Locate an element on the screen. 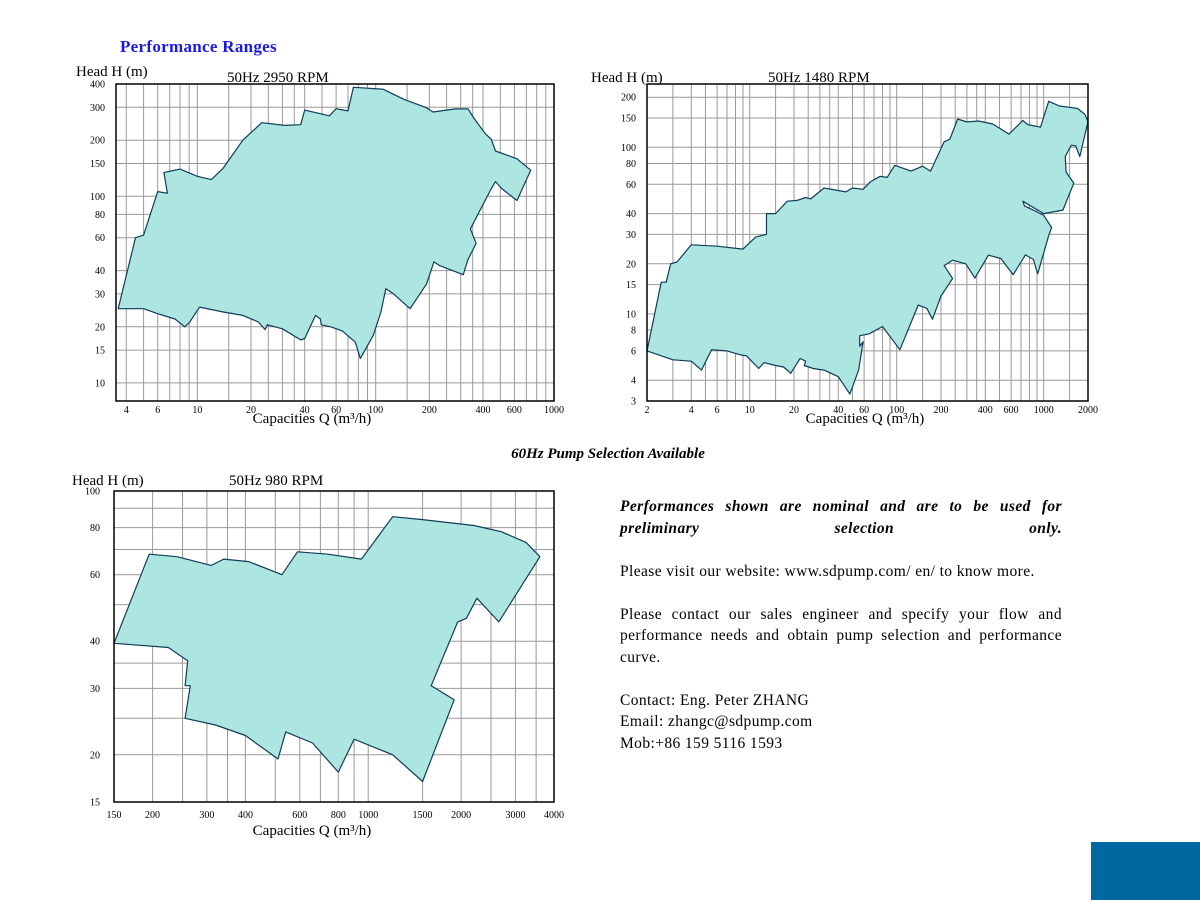 The image size is (1200, 900). y-tick-label: 400 is located at coordinates (97, 85).